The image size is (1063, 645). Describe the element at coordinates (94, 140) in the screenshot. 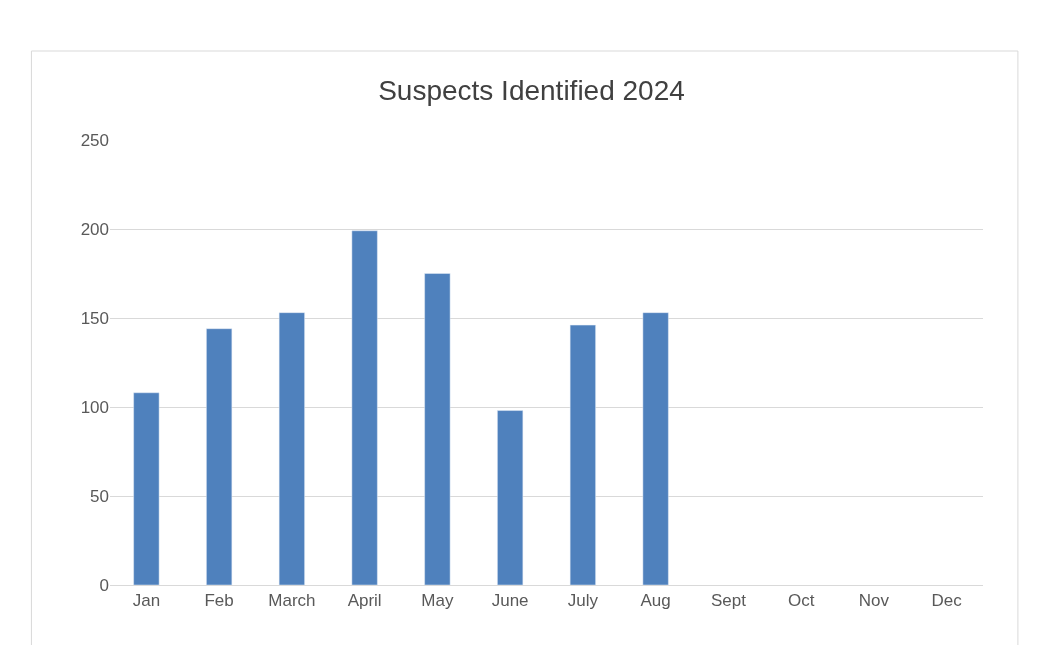

I see `y-tick-label: 250` at that location.